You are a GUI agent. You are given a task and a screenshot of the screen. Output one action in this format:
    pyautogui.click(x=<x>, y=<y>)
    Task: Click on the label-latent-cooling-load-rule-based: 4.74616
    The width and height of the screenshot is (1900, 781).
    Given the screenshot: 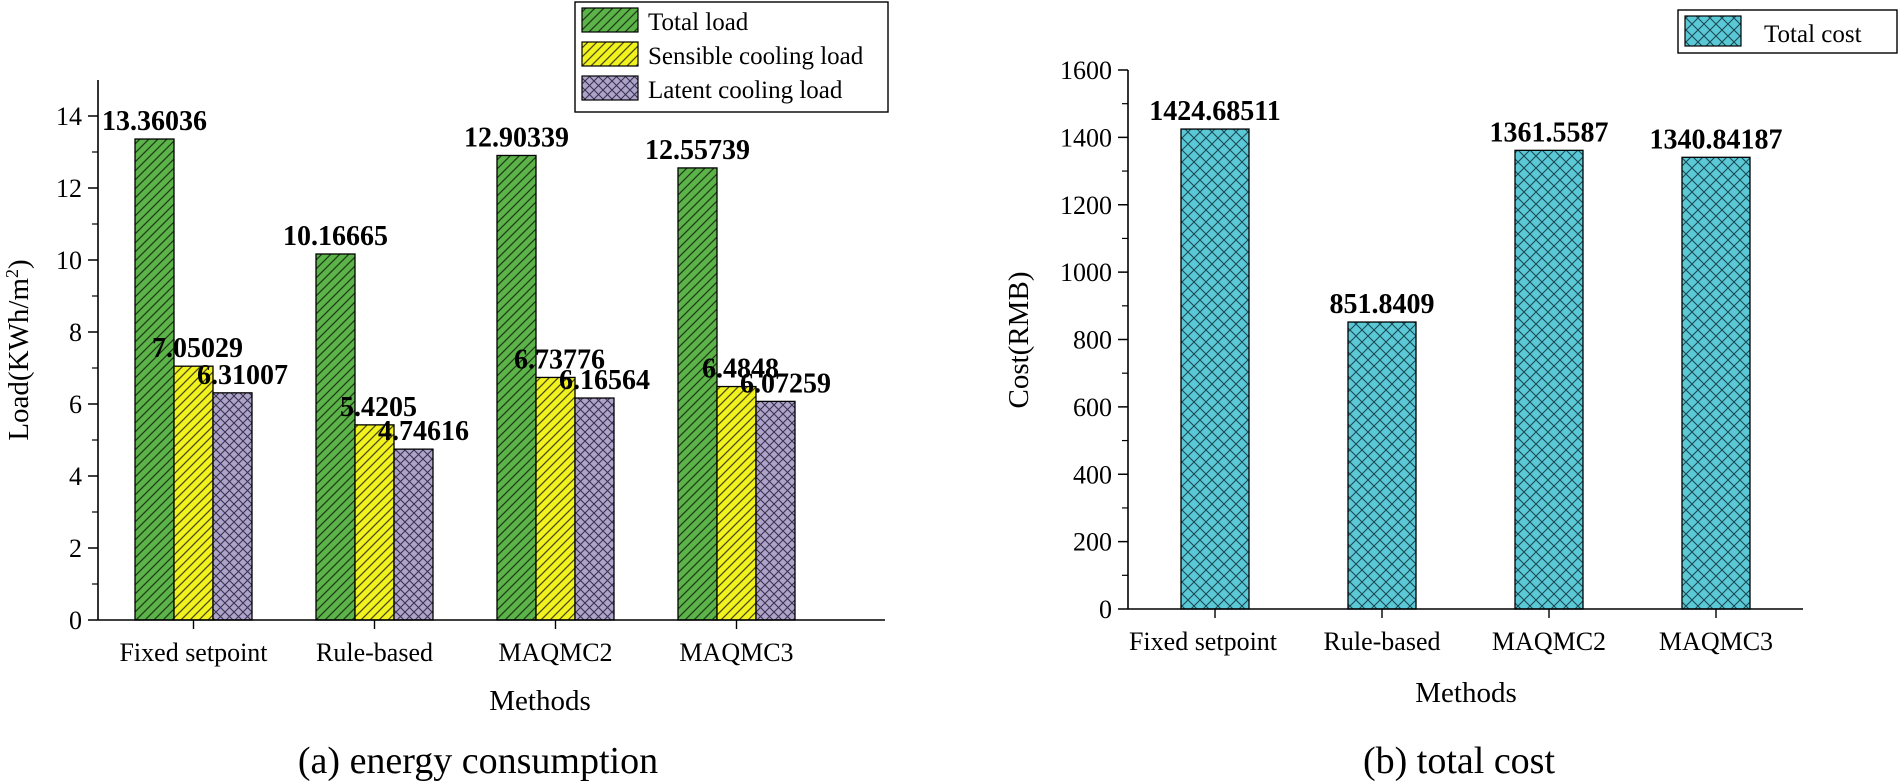 What is the action you would take?
    pyautogui.click(x=423, y=431)
    